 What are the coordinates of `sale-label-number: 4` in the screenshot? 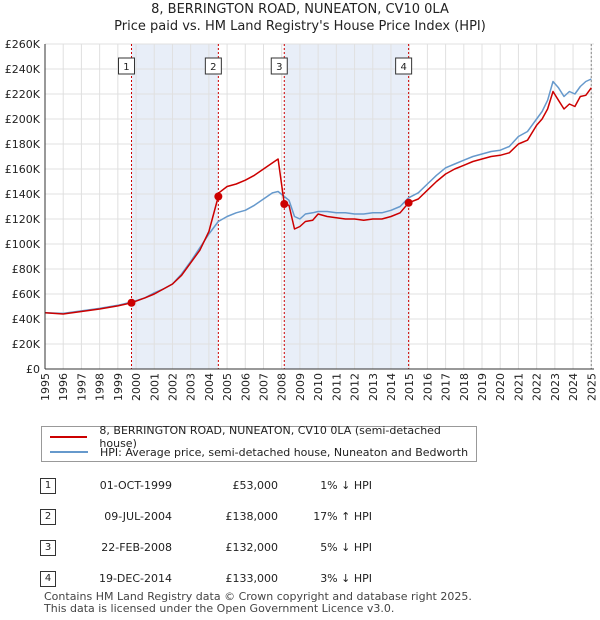 It's located at (403, 67).